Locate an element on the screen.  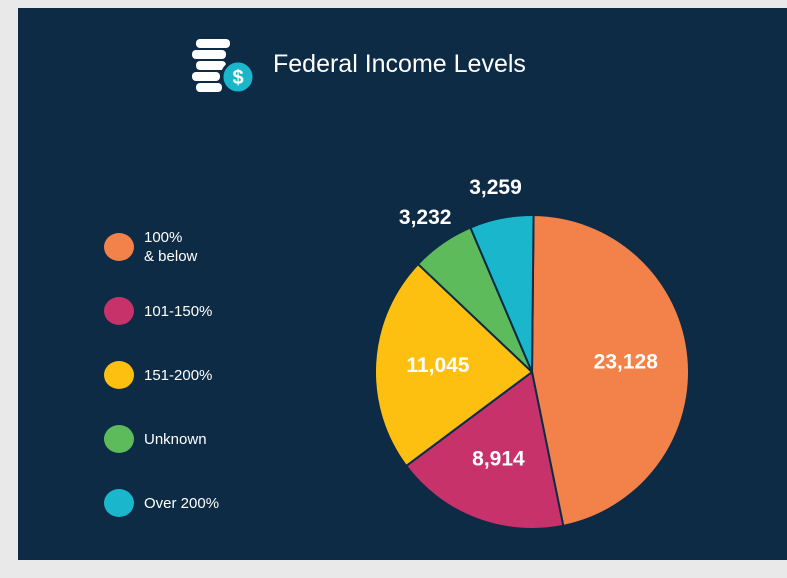
data-label: 3,232 is located at coordinates (425, 217).